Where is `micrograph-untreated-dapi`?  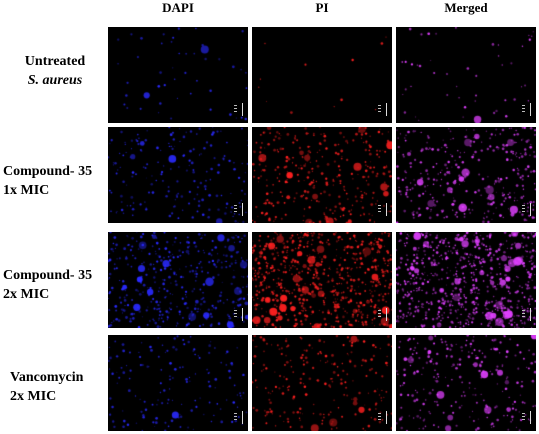 micrograph-untreated-dapi is located at coordinates (178, 75).